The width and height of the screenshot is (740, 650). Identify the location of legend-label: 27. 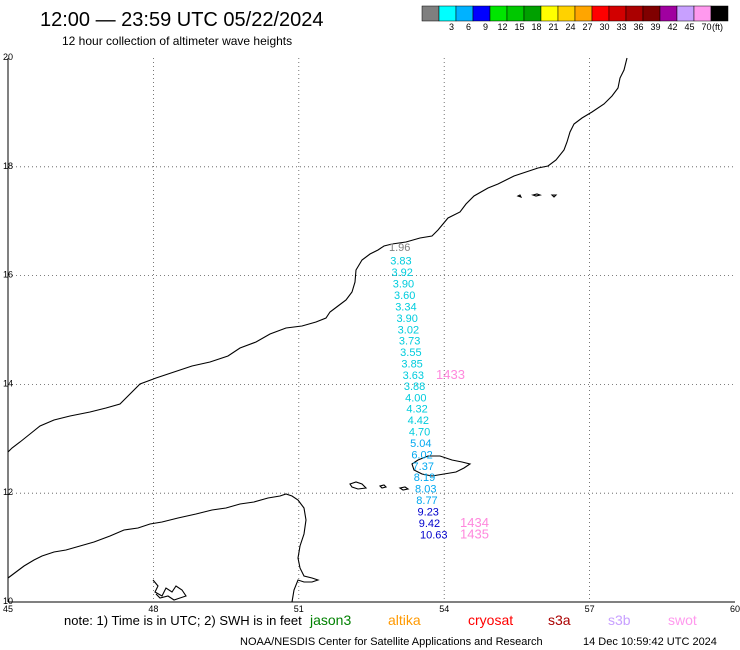
(587, 27).